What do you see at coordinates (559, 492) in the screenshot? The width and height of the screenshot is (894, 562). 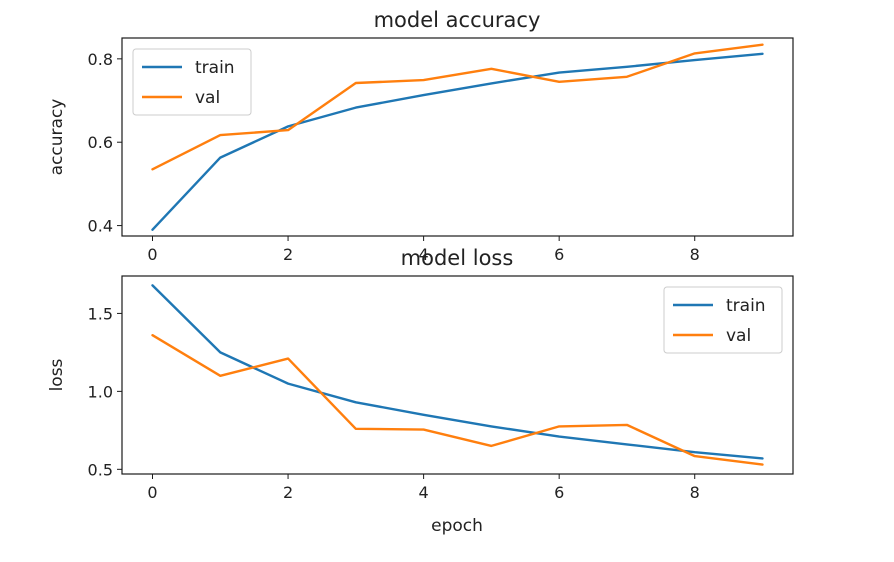 I see `loss-x-tick-label: 6` at bounding box center [559, 492].